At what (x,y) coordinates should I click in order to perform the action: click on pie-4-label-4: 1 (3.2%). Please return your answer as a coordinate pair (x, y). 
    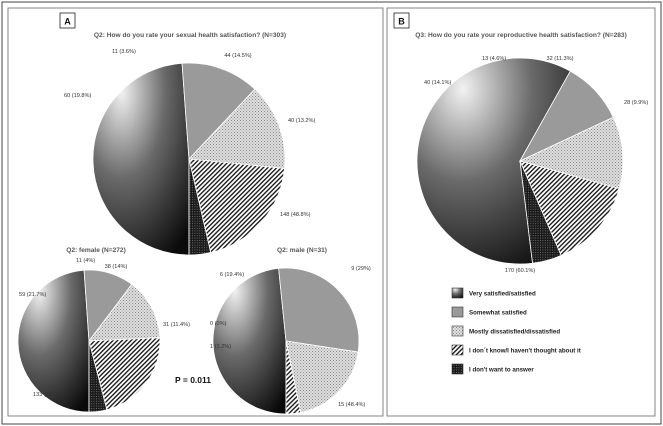
    Looking at the image, I should click on (220, 347).